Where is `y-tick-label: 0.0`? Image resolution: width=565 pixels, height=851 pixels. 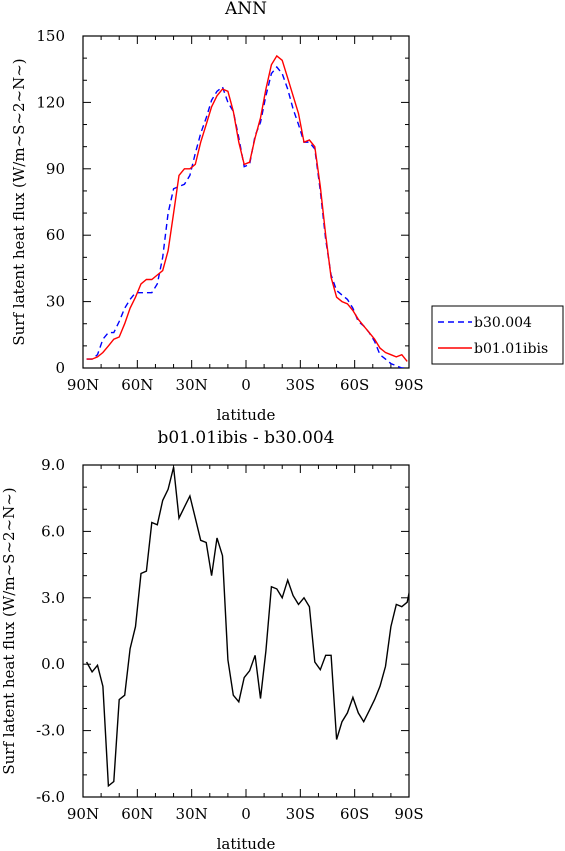
y-tick-label: 0.0 is located at coordinates (53, 664).